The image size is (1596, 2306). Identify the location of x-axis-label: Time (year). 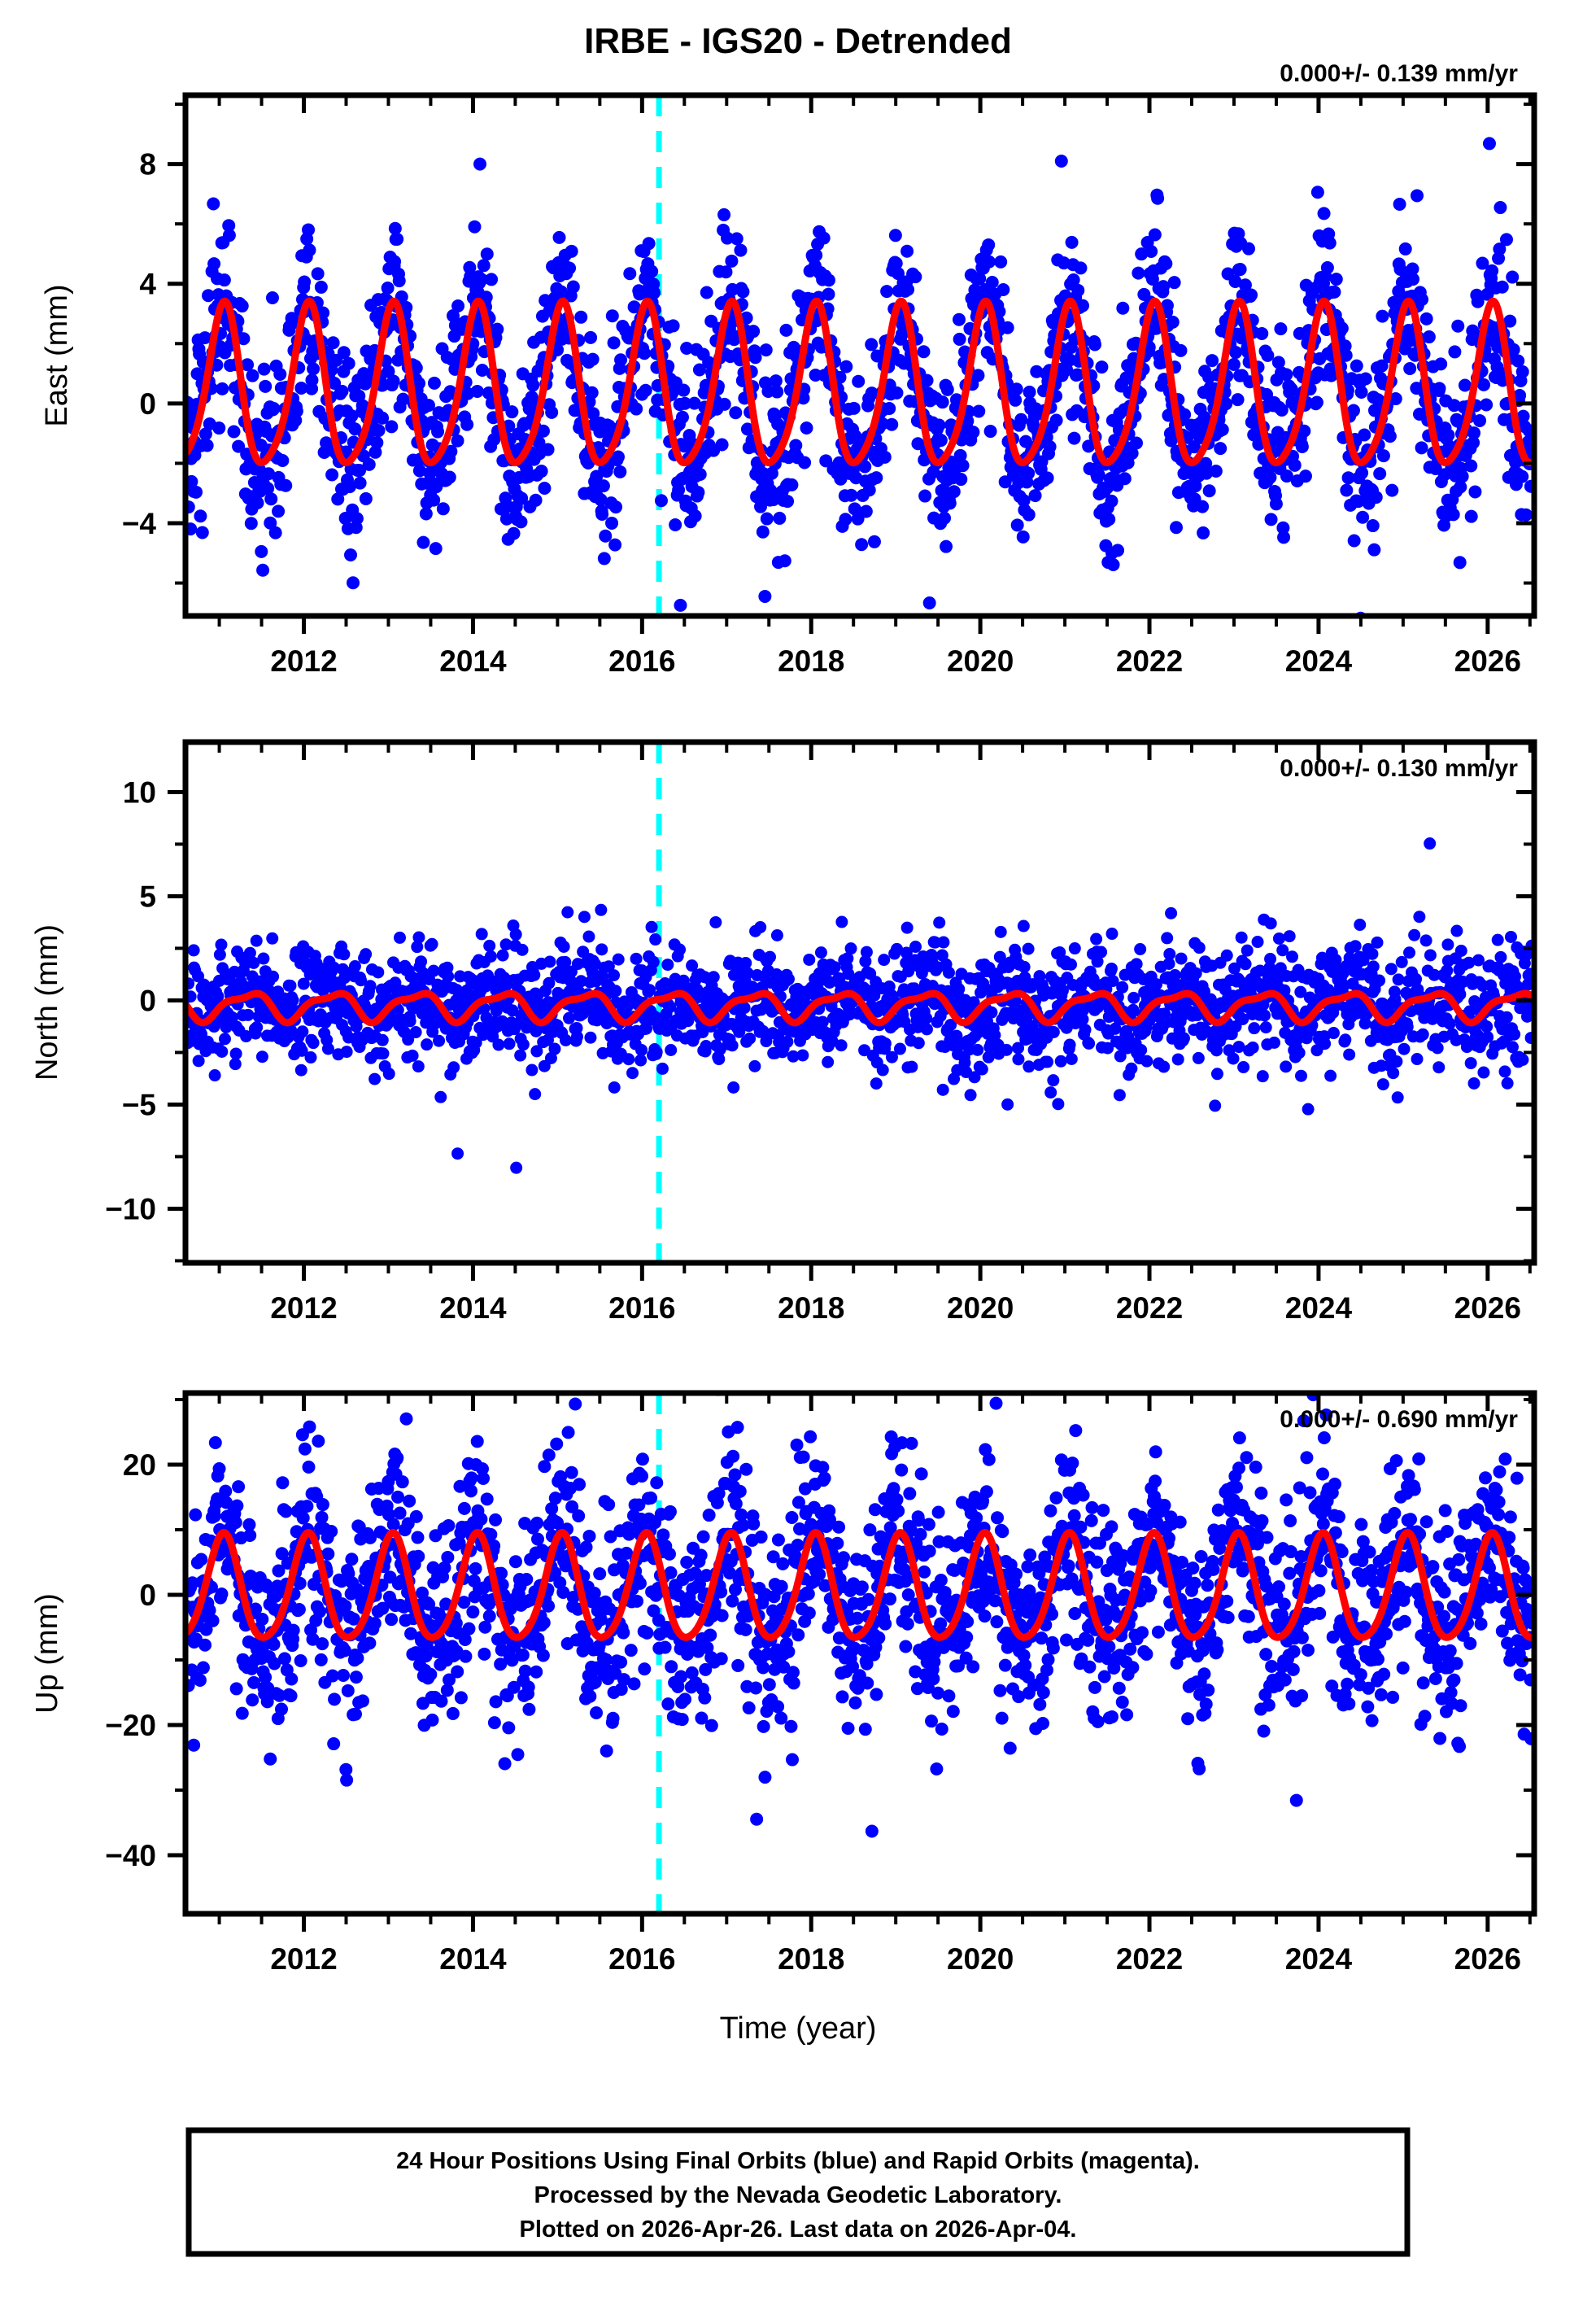
(798, 2028).